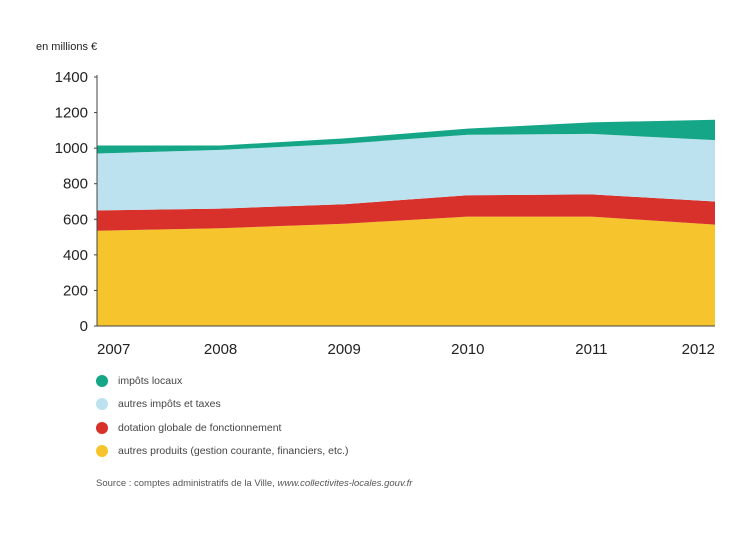 The width and height of the screenshot is (750, 536). Describe the element at coordinates (75, 290) in the screenshot. I see `y-tick-label: 200` at that location.